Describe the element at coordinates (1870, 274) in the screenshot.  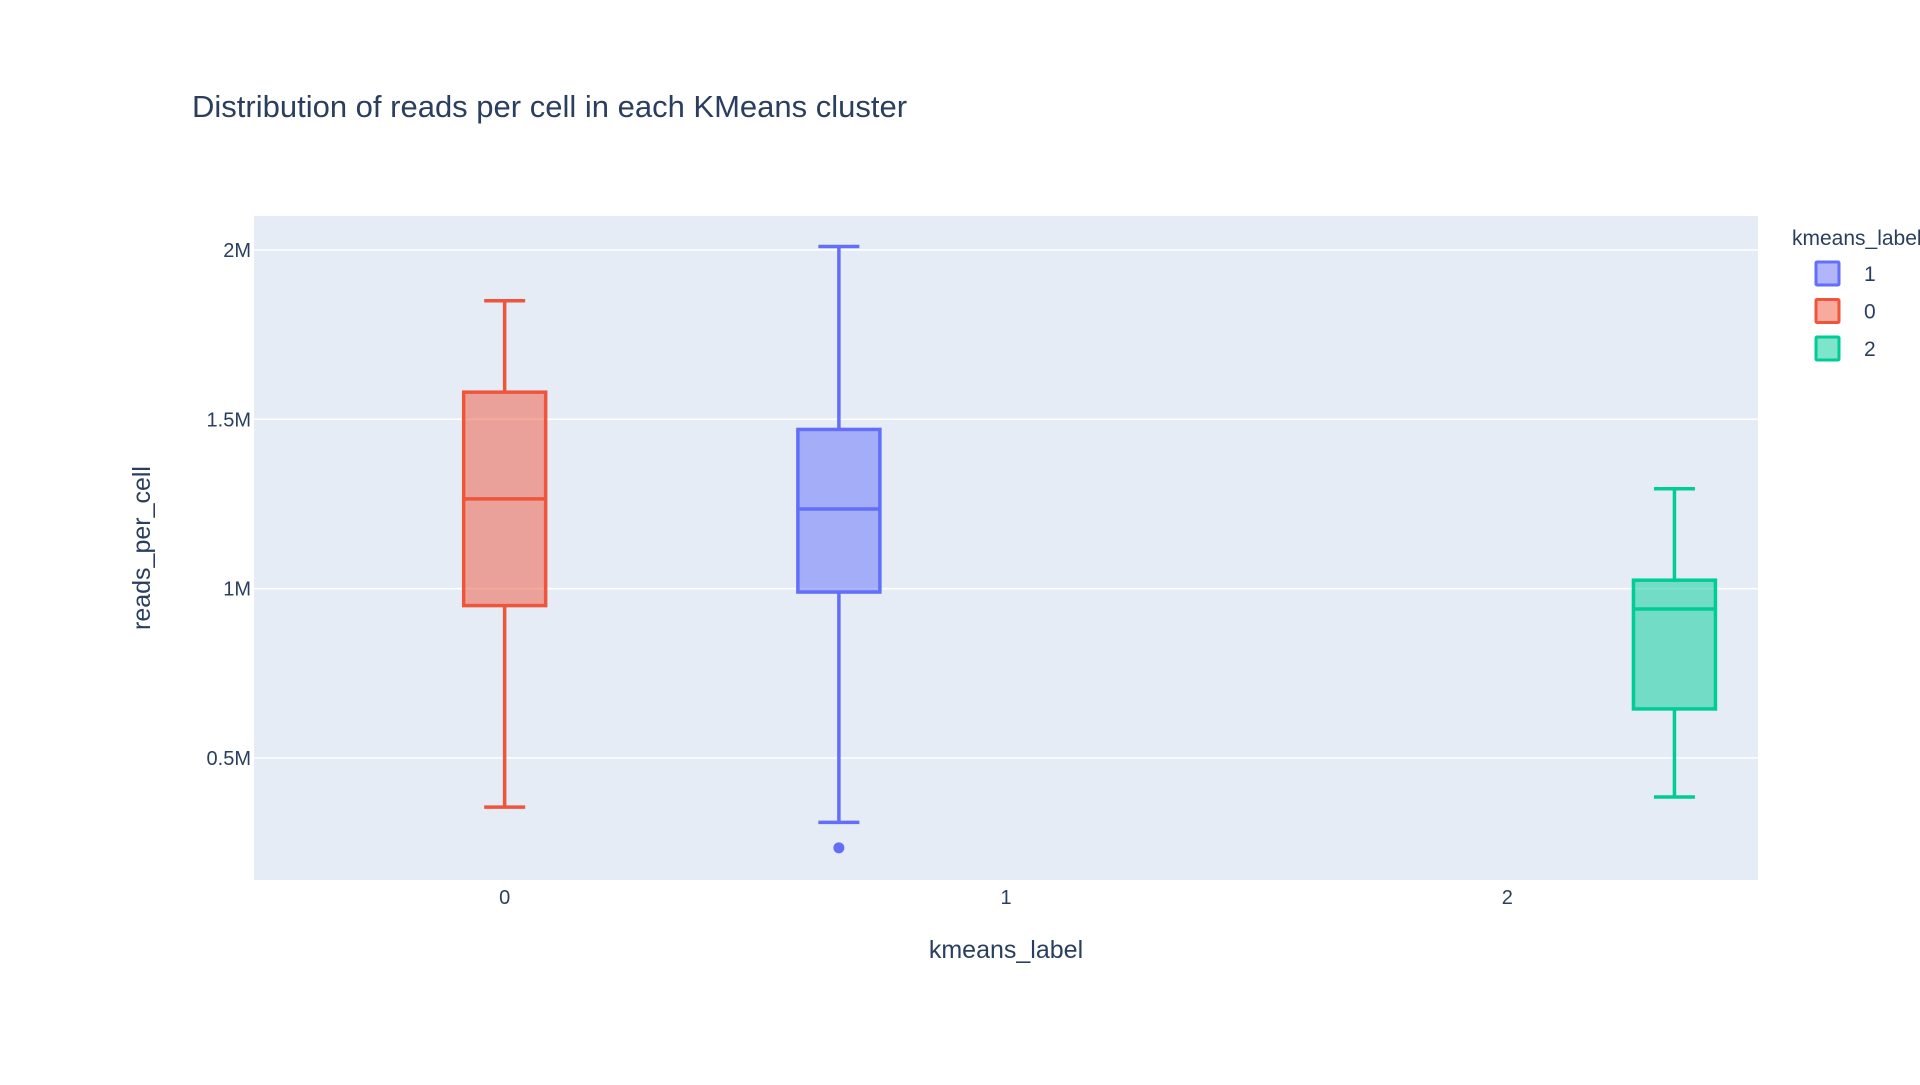
I see `legend-label: 1` at that location.